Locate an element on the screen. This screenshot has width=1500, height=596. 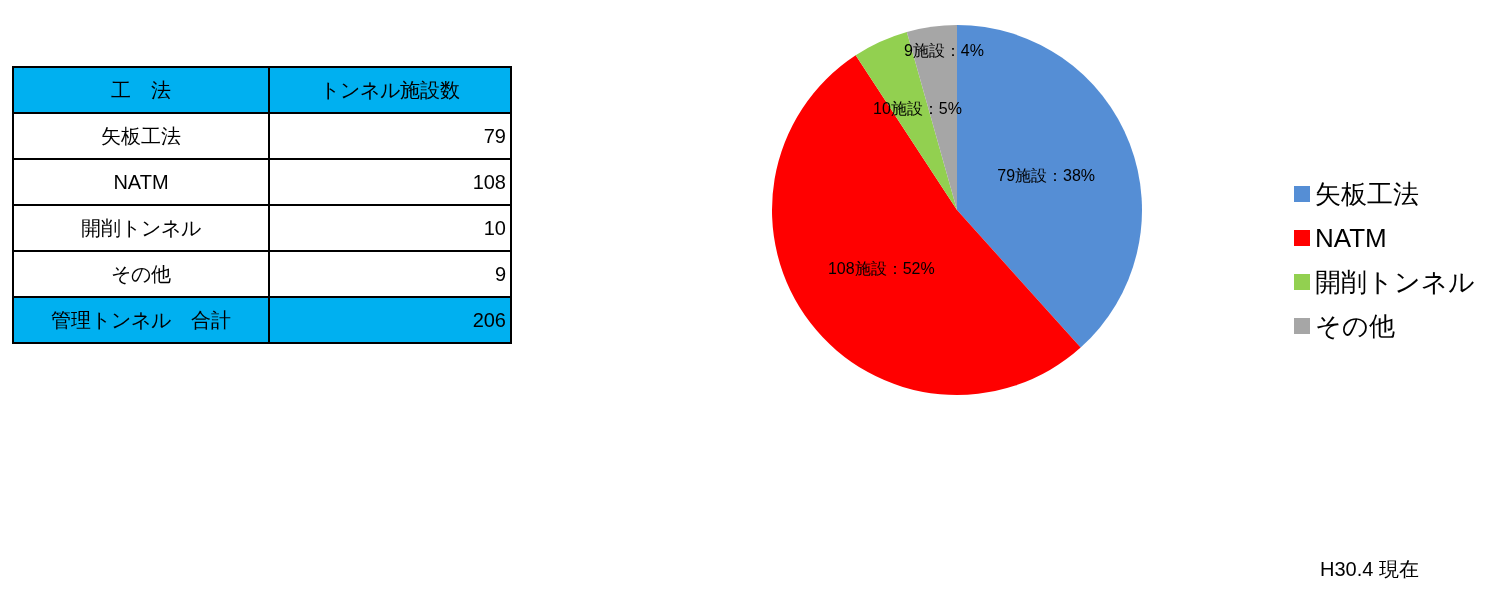
data-label: 9 is located at coordinates (390, 274).